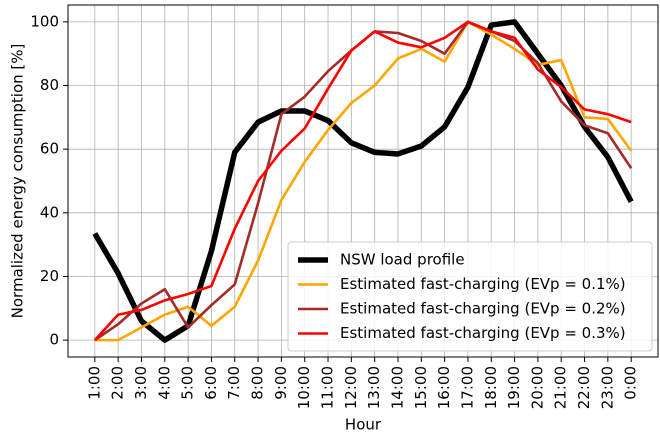 This screenshot has height=434, width=660. Describe the element at coordinates (397, 387) in the screenshot. I see `x-tick-label: 14:00` at that location.